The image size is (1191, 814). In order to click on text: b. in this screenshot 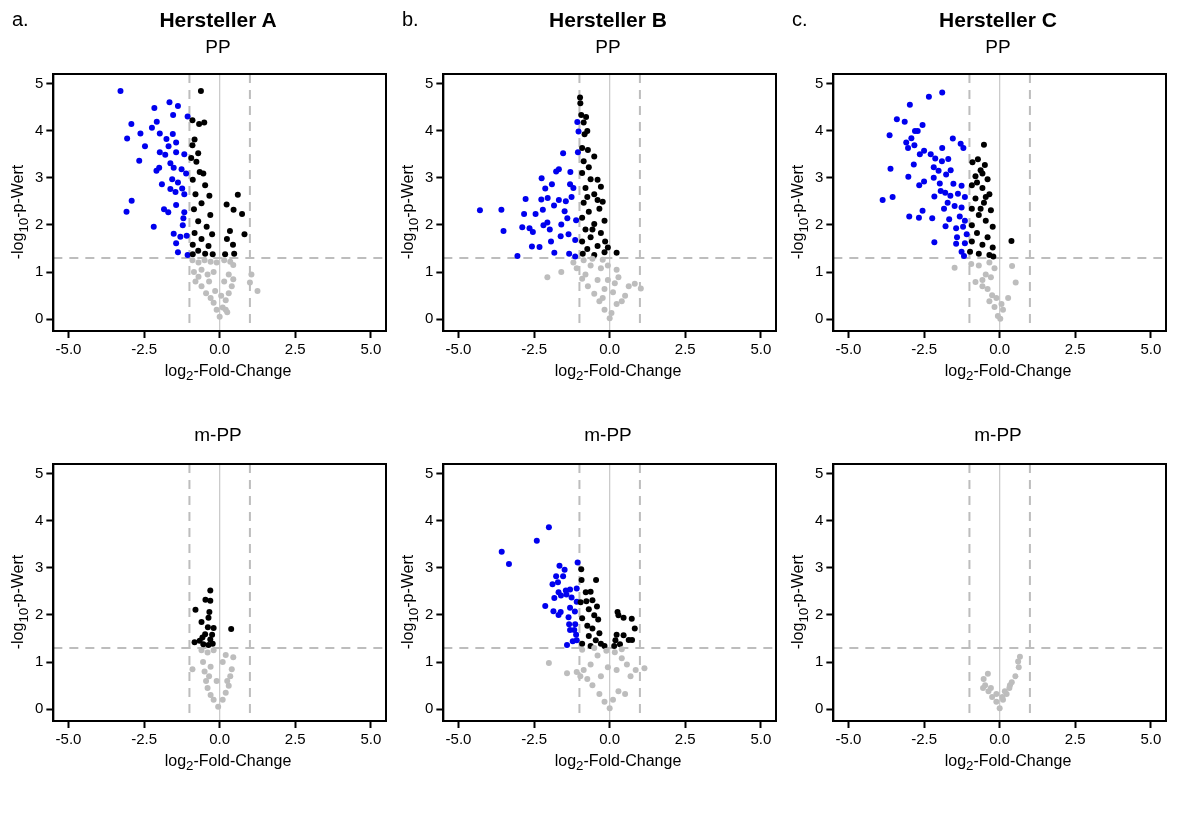, I will do `click(410, 19)`.